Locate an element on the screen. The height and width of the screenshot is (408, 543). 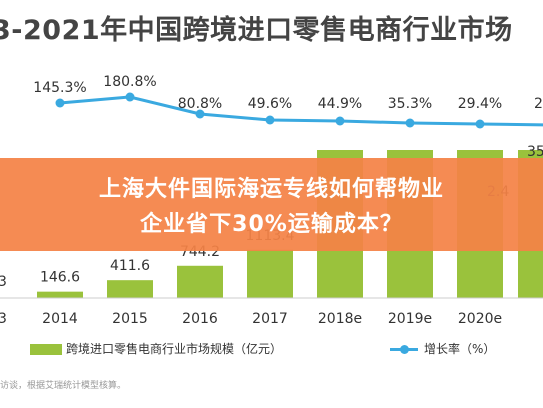
x-tick-label: 2016 is located at coordinates (200, 319).